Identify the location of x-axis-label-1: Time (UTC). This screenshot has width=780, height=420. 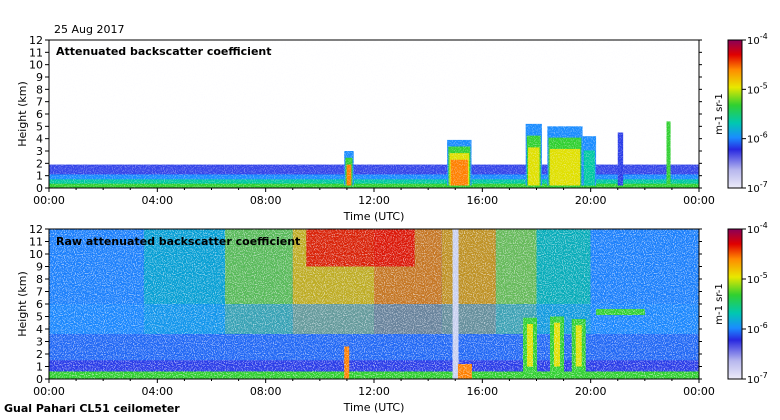
(374, 216).